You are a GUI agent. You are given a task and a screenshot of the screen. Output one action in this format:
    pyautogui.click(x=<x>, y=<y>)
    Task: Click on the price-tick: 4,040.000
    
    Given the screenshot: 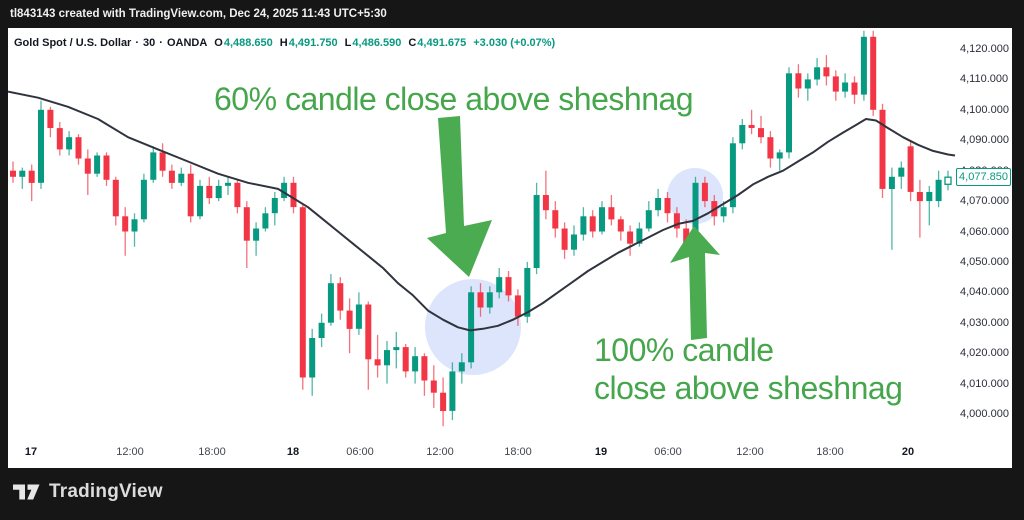 What is the action you would take?
    pyautogui.click(x=984, y=292)
    